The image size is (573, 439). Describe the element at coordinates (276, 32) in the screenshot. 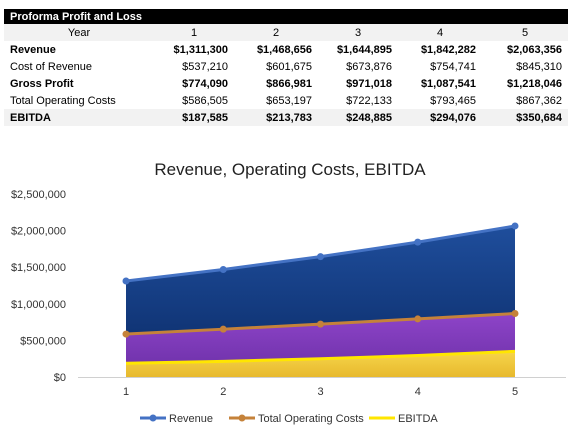

I see `year-header: 2` at that location.